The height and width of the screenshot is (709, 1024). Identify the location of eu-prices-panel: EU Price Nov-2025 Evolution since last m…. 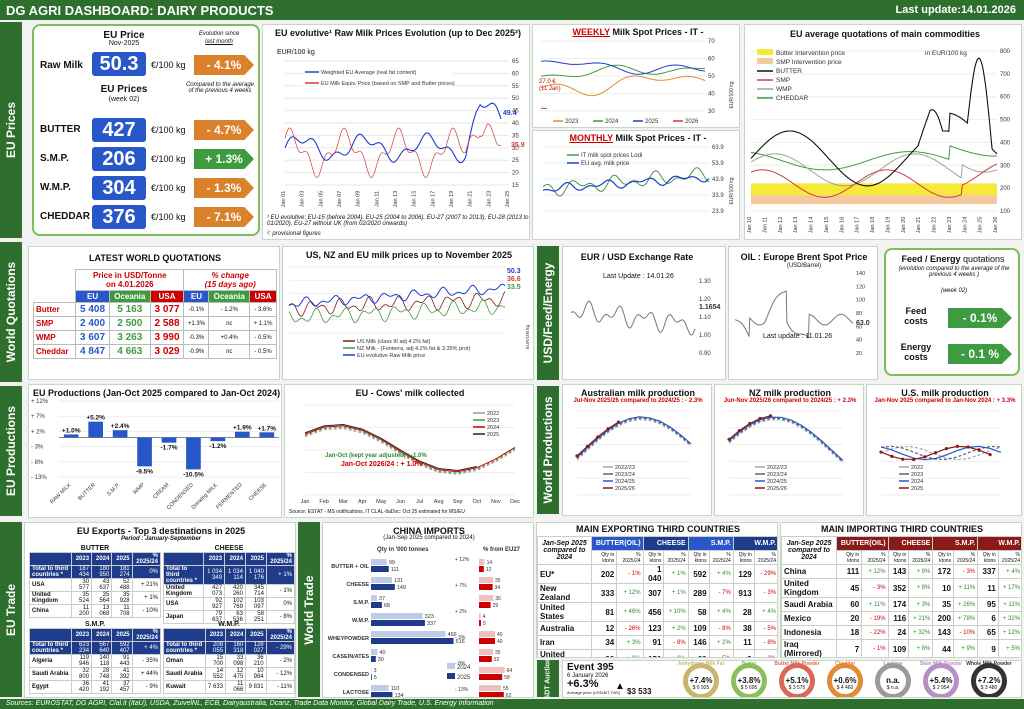
(146, 130).